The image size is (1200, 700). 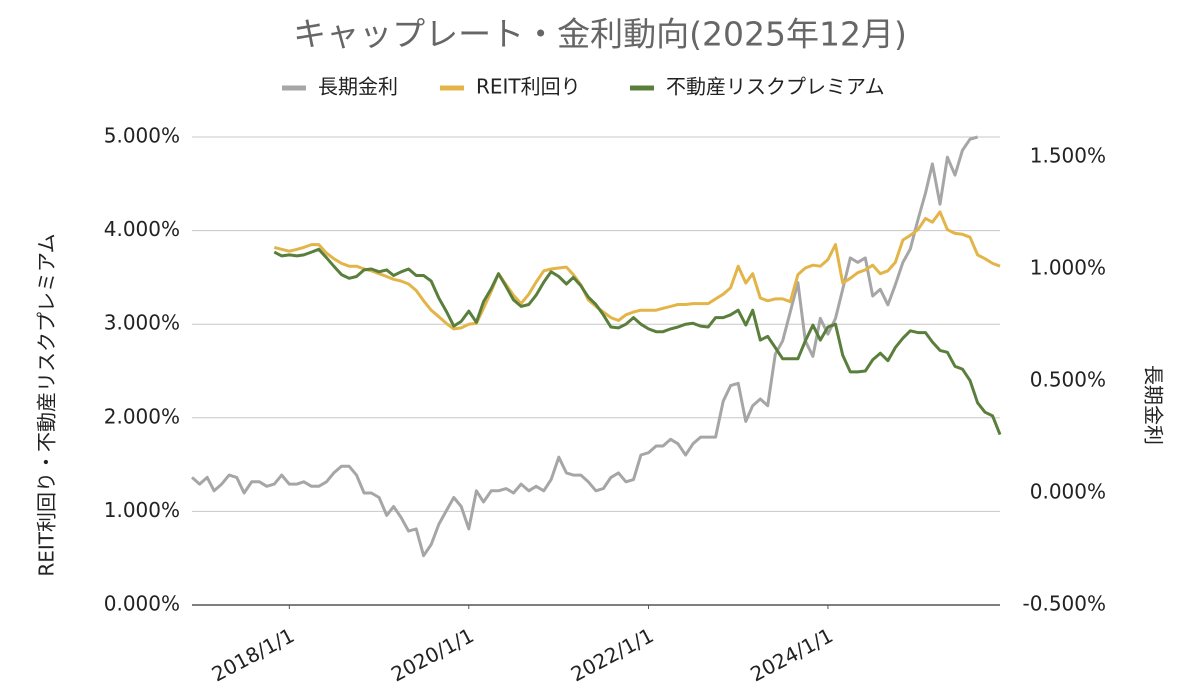 I want to click on y2-tick-label: 1.000%, so click(x=1068, y=268).